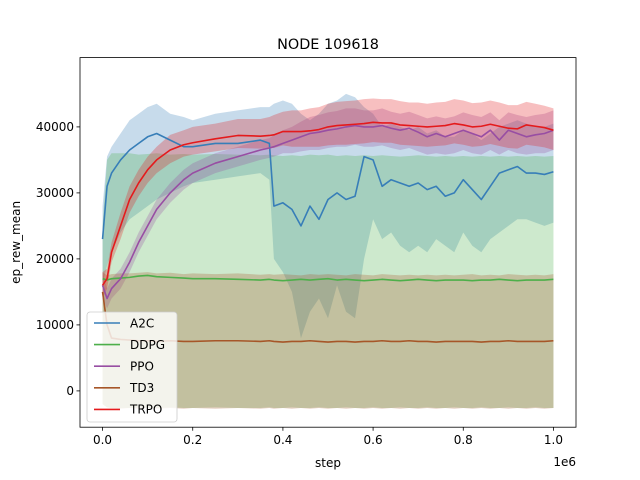  Describe the element at coordinates (564, 462) in the screenshot. I see `x-axis-offset-label: 1e6` at that location.